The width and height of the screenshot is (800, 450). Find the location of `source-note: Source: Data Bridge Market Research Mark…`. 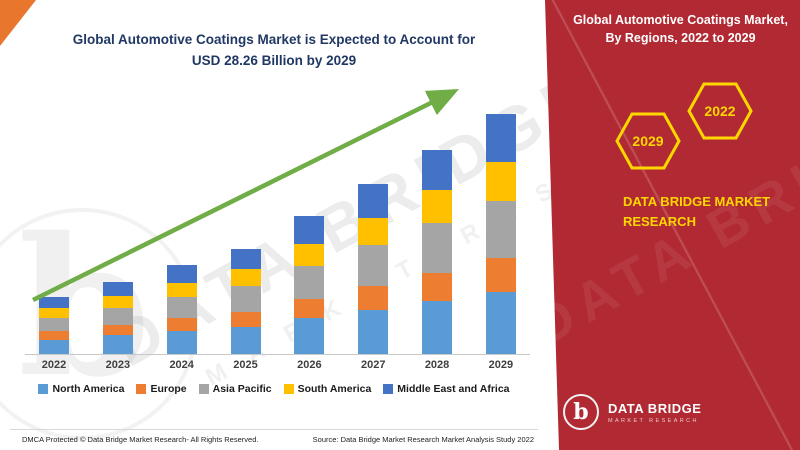

source-note: Source: Data Bridge Market Research Mark… is located at coordinates (423, 439).